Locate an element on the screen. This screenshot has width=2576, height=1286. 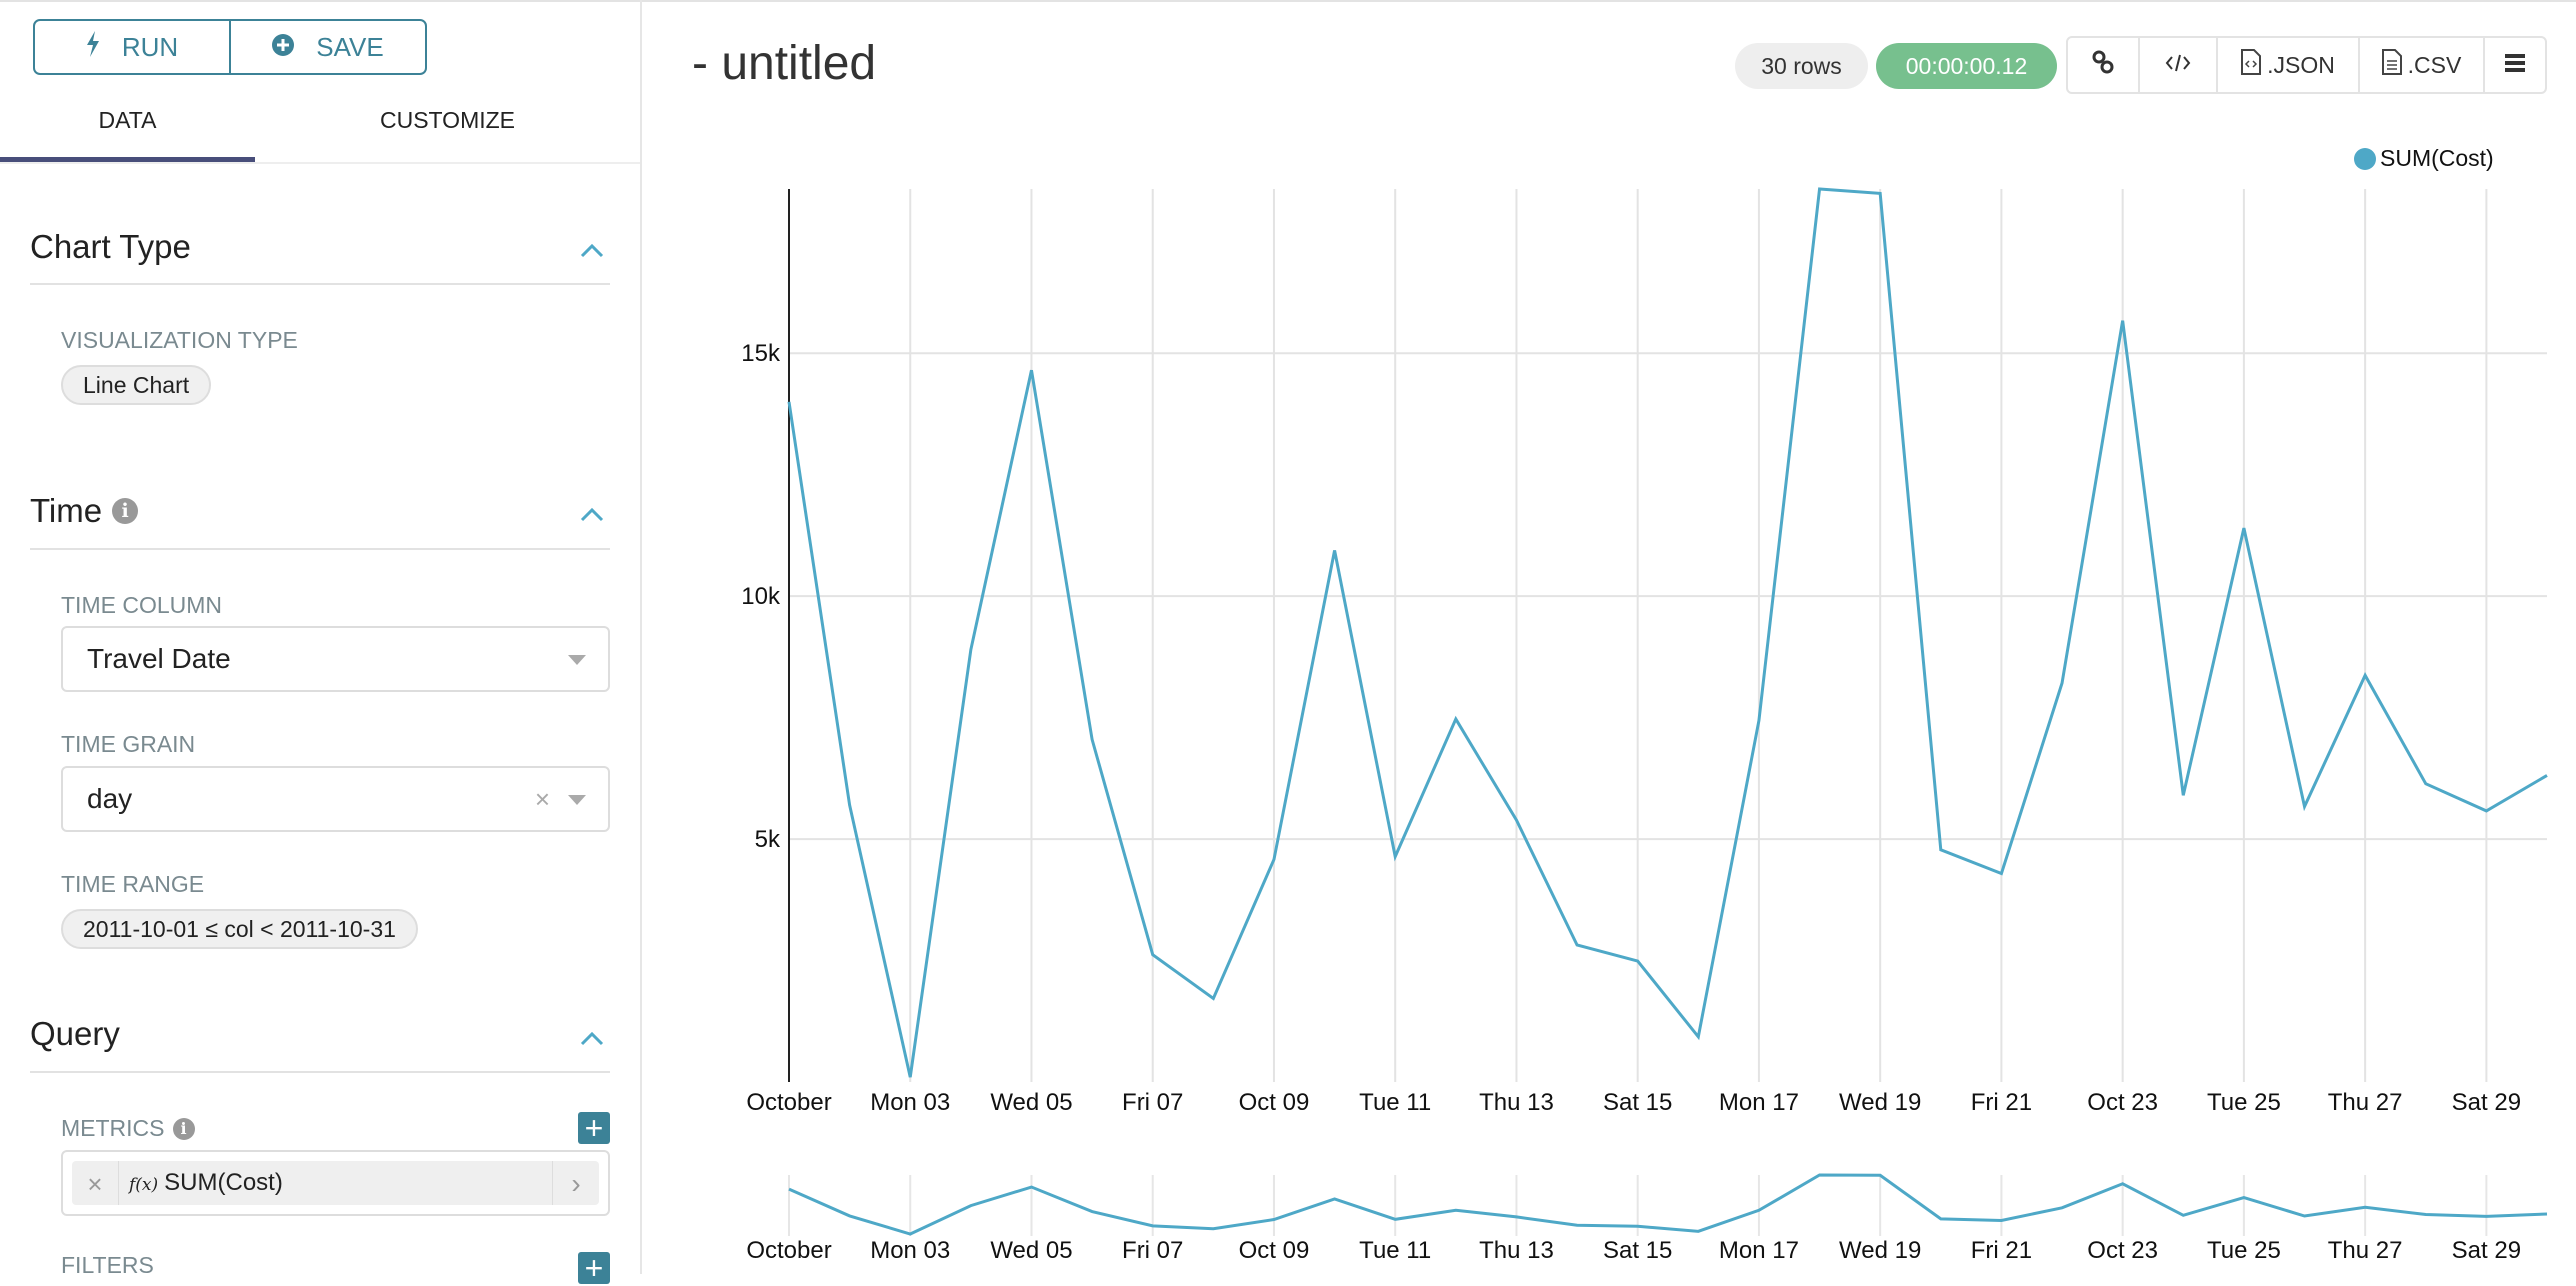
time-grain-select: day × is located at coordinates (335, 799).